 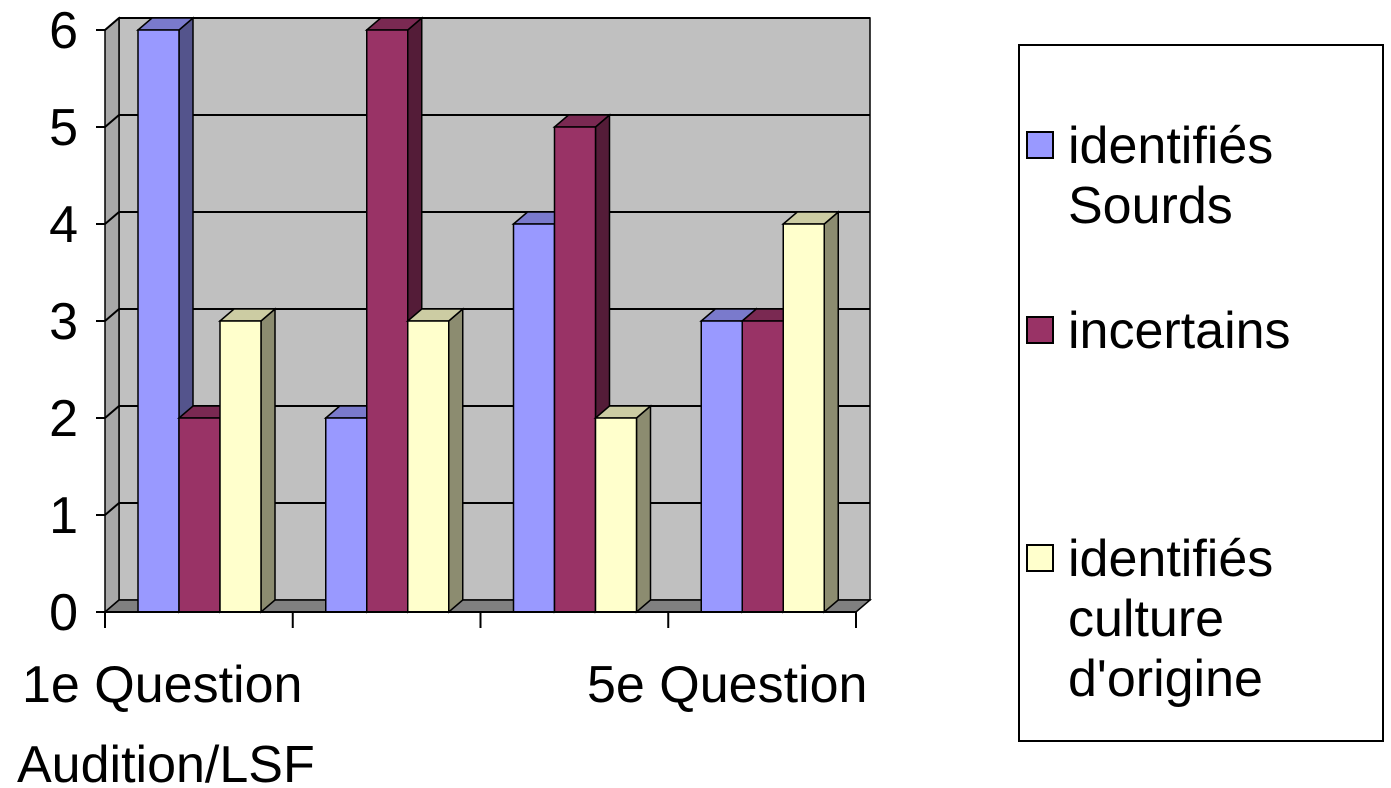 I want to click on x-category-labels: 1e Question 5e Question Audition/LSF, so click(x=442, y=722).